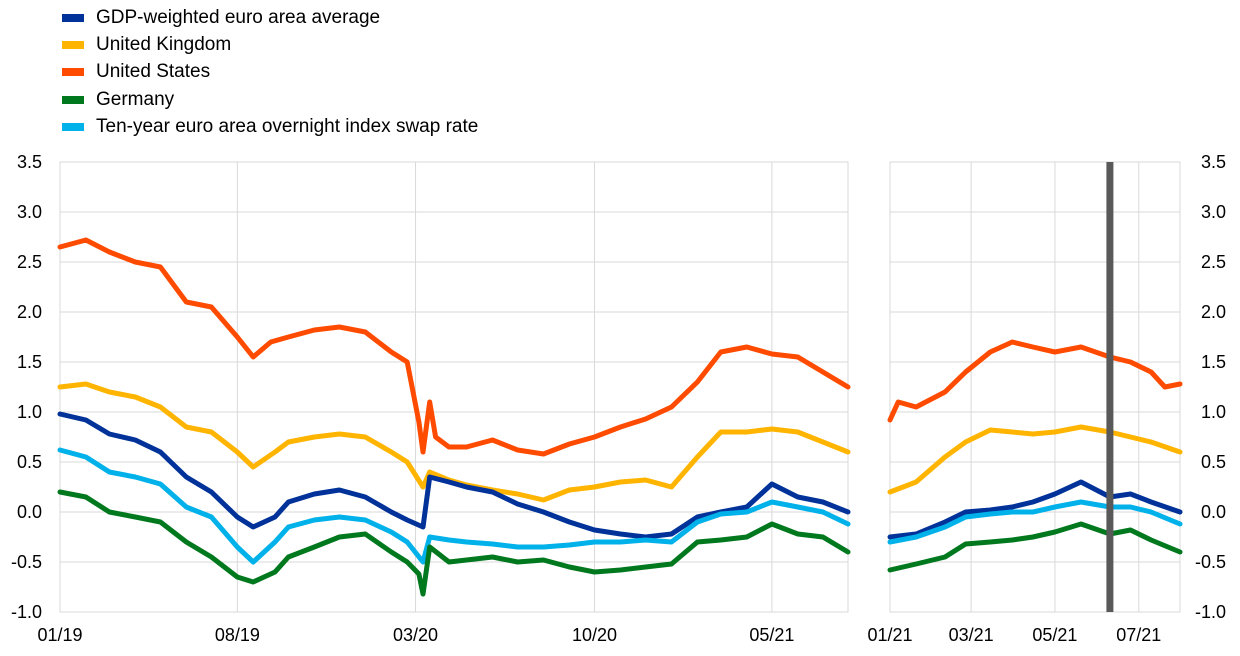 The height and width of the screenshot is (656, 1240). I want to click on x-tick-label: 10/20, so click(594, 635).